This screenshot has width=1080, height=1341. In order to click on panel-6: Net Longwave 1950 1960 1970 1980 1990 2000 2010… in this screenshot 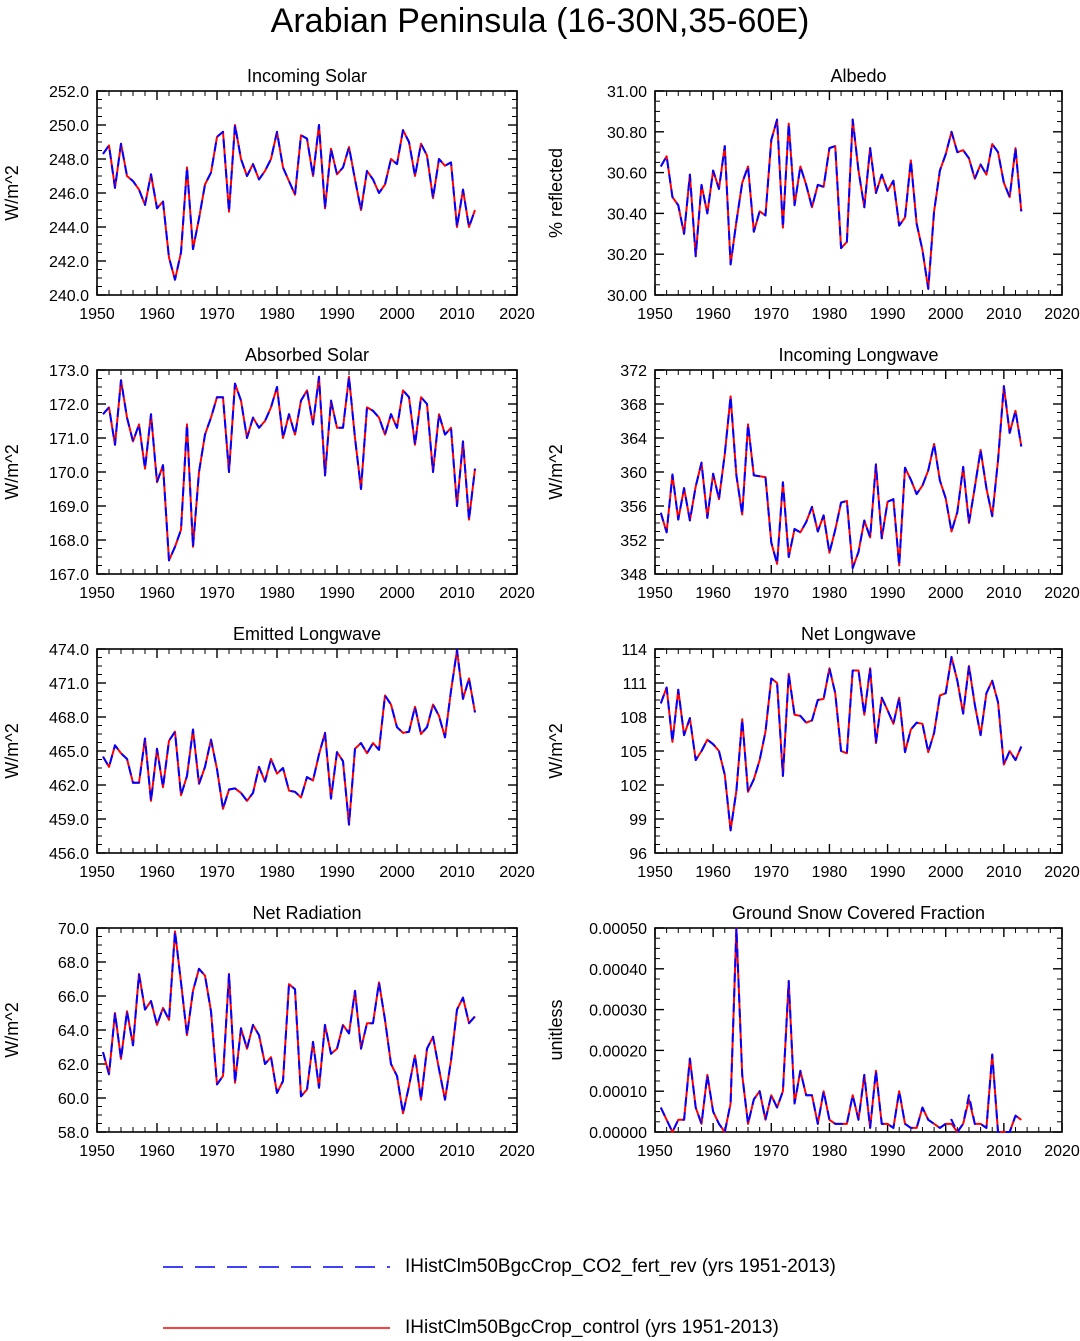, I will do `click(813, 752)`.